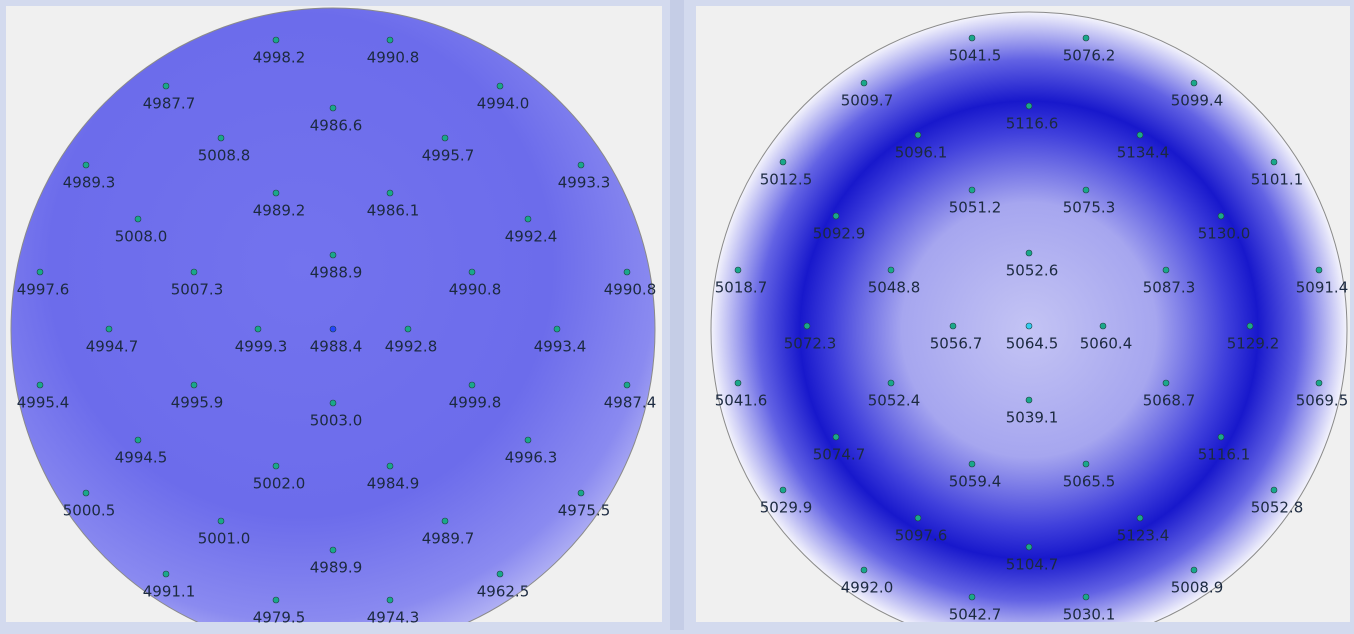 The image size is (1354, 634). I want to click on site-value: 5130.0, so click(1224, 234).